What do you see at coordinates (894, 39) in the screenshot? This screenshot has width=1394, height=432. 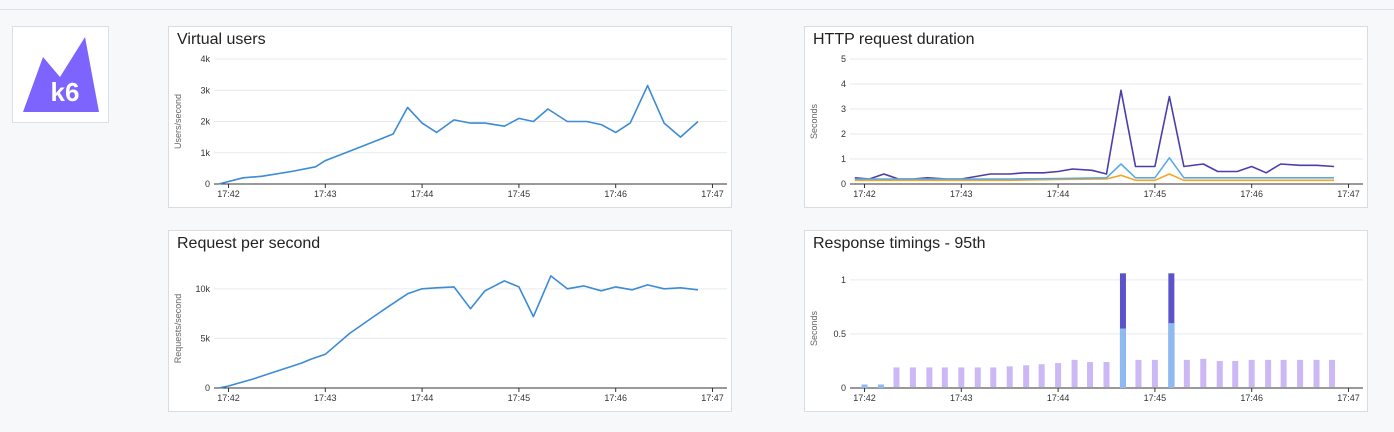 I see `panel-title: HTTP request duration` at bounding box center [894, 39].